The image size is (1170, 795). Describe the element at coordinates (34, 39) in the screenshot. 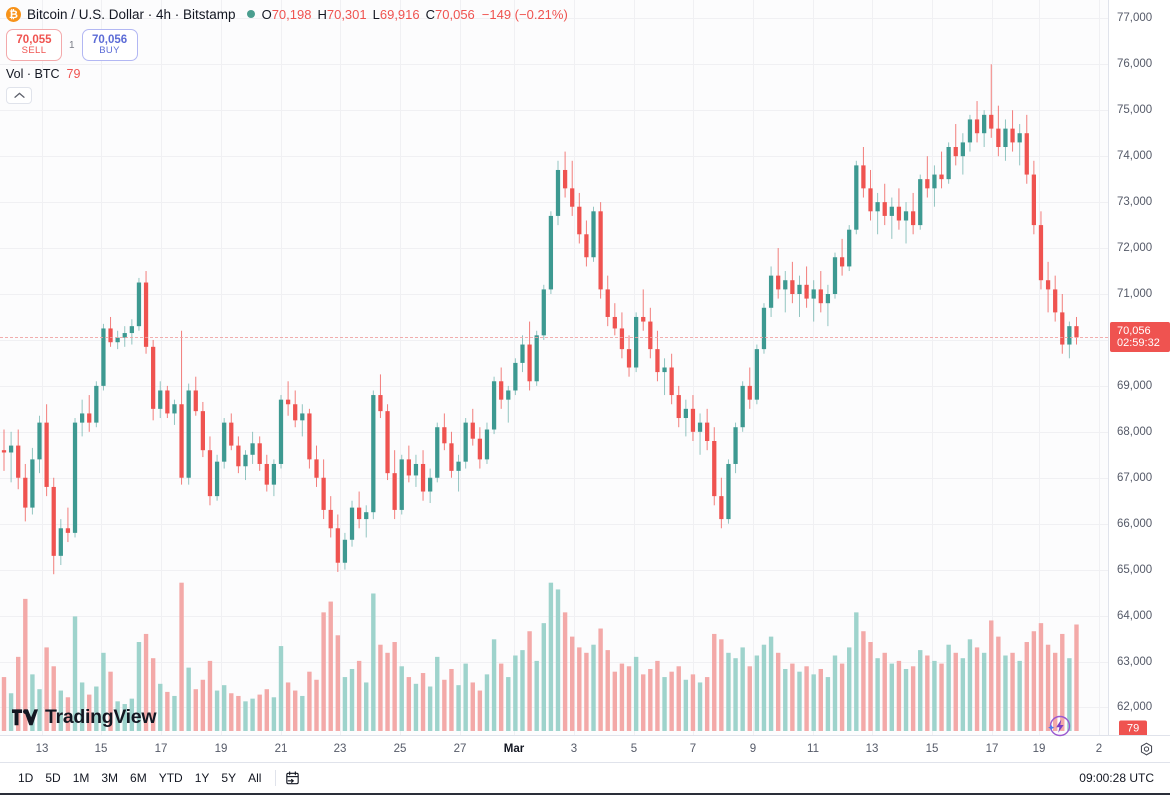

I see `sell-price: 70,055` at that location.